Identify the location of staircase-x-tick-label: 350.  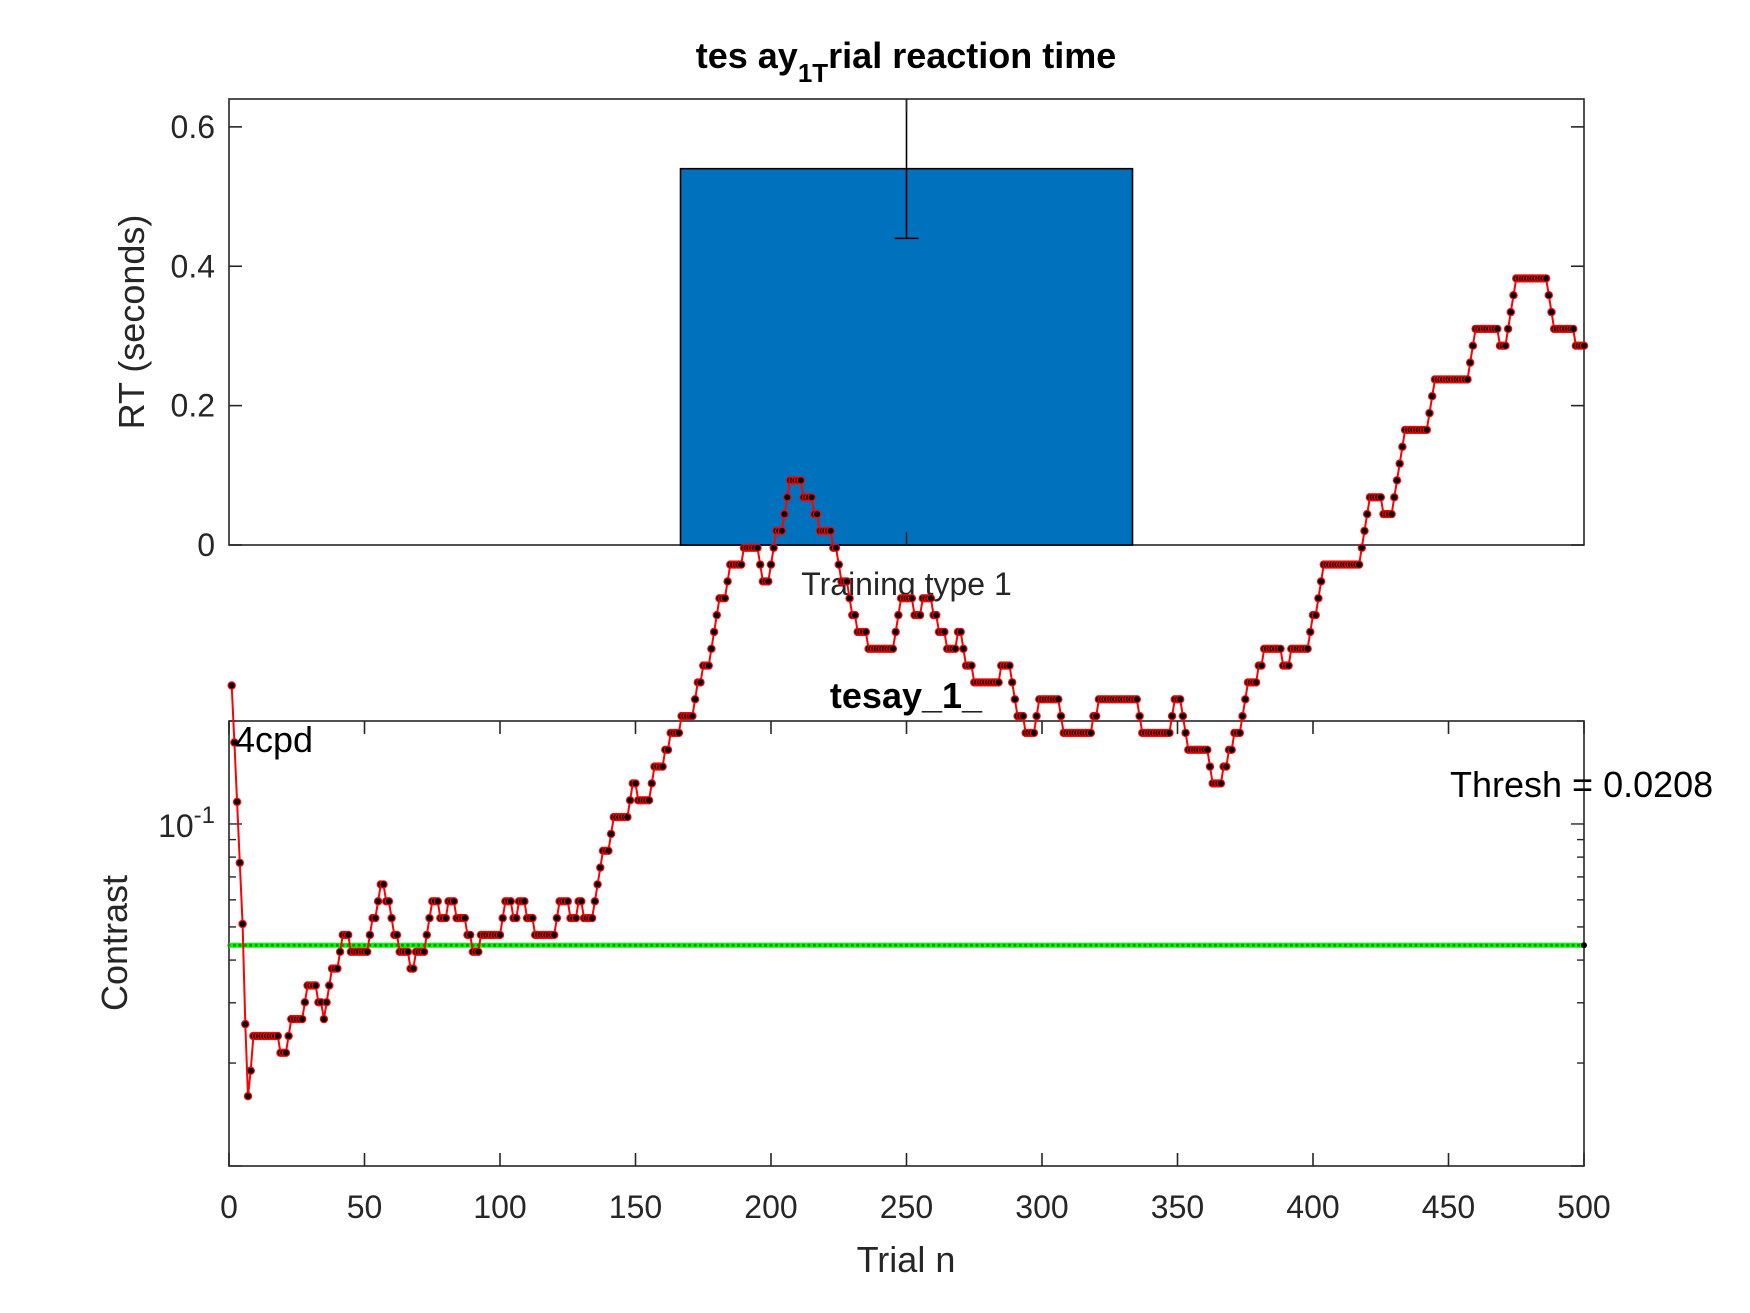
(1177, 1207).